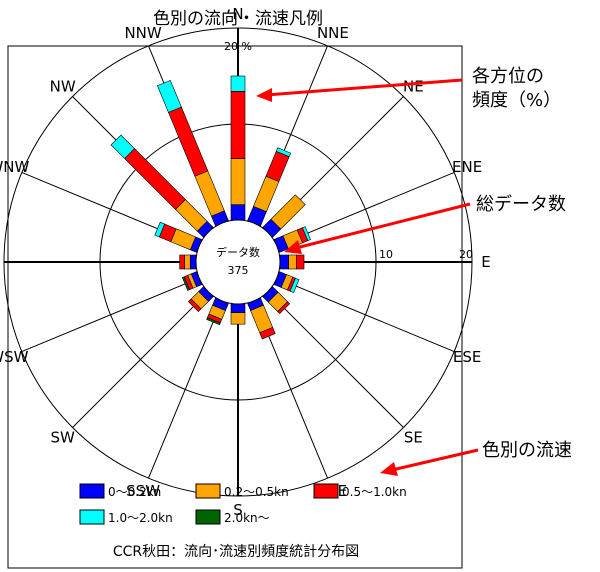 Image resolution: width=600 pixels, height=572 pixels. I want to click on speed-legend: 0〜0.2kn 0.2〜0.5kn 0.5〜1.0kn 1.0〜2.0kn 2.0kn〜, so click(243, 504).